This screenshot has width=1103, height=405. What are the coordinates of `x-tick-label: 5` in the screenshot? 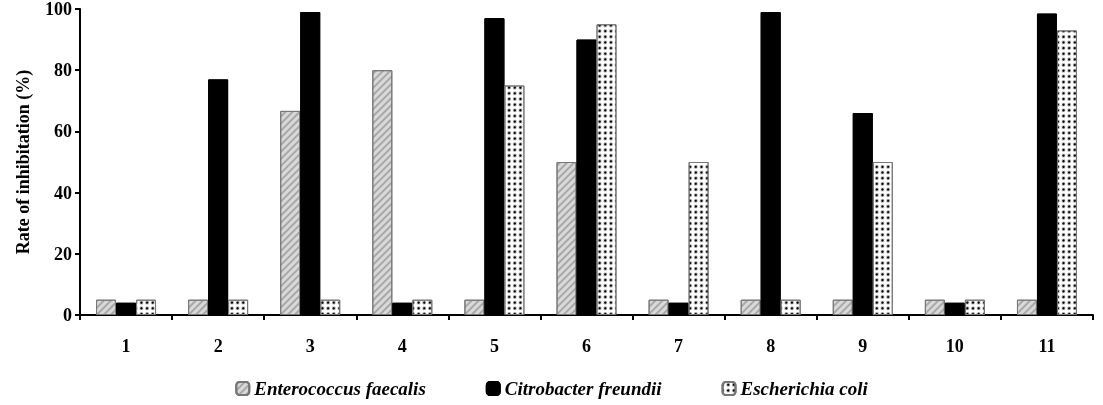 It's located at (494, 346).